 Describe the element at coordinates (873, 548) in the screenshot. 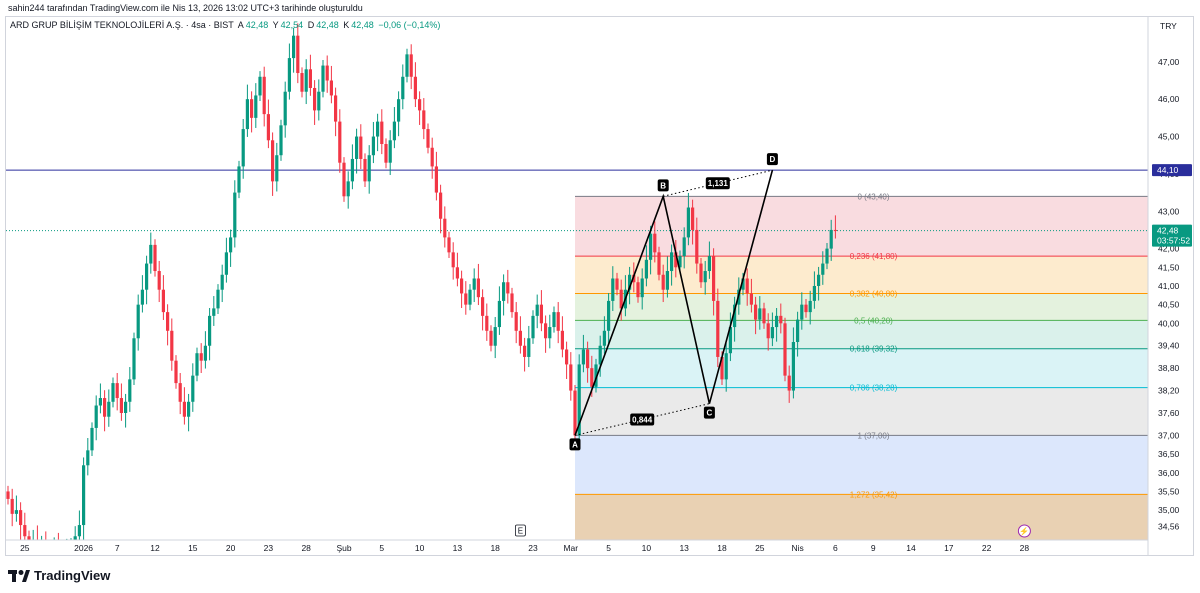

I see `time-tick-label: 9` at that location.